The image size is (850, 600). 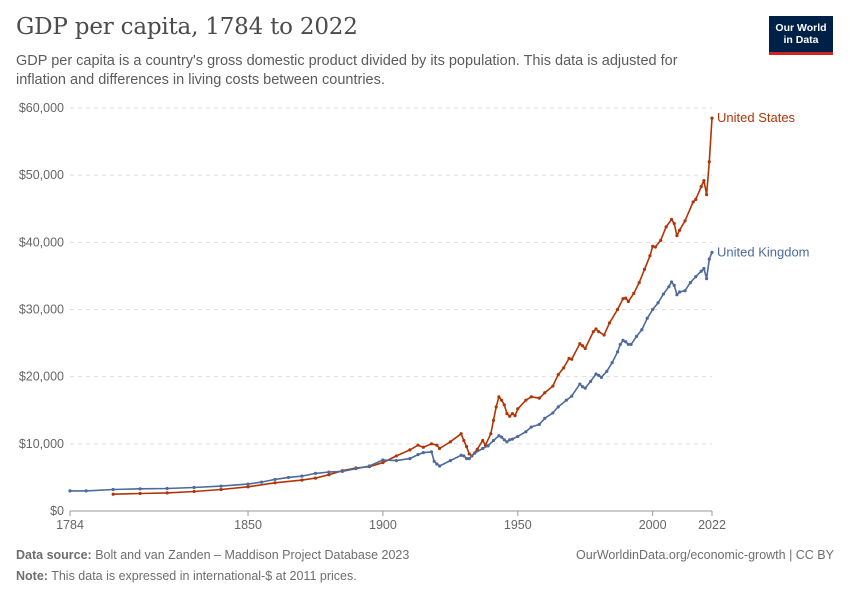 What do you see at coordinates (801, 40) in the screenshot?
I see `logo-line-2: in Data` at bounding box center [801, 40].